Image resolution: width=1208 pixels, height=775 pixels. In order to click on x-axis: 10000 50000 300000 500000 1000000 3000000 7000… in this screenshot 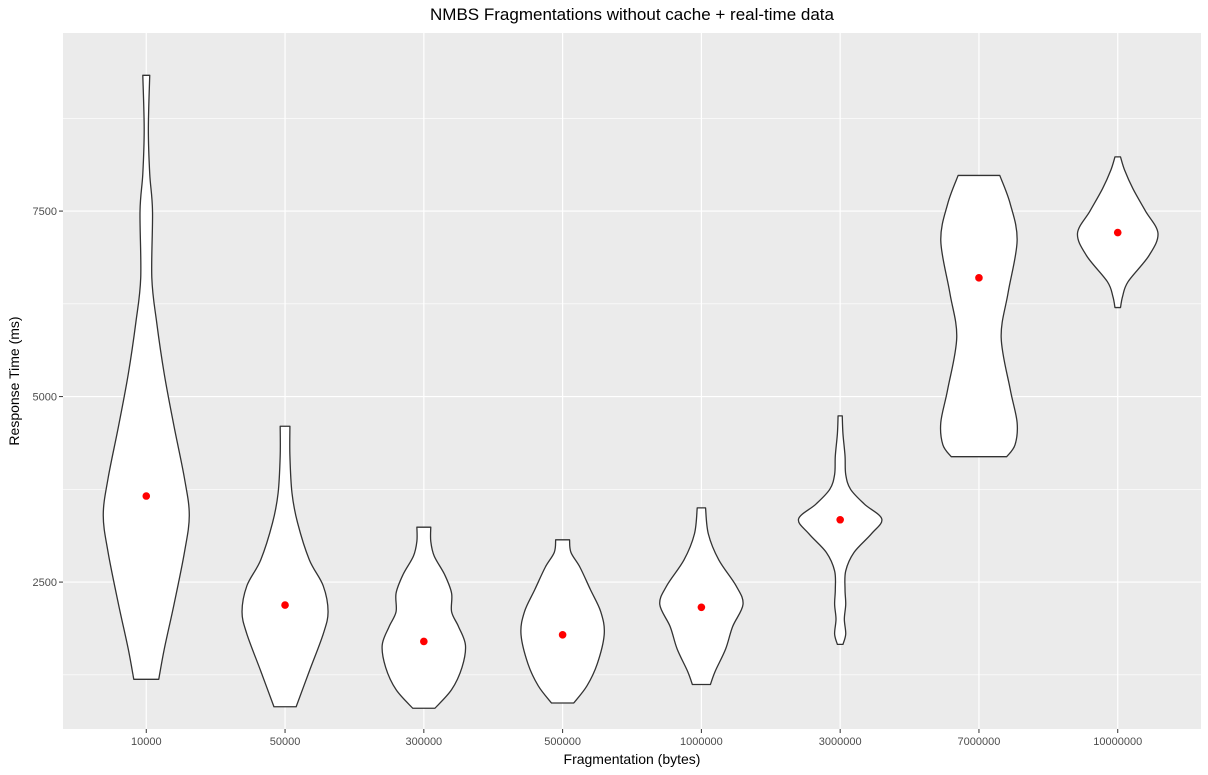, I will do `click(636, 738)`.